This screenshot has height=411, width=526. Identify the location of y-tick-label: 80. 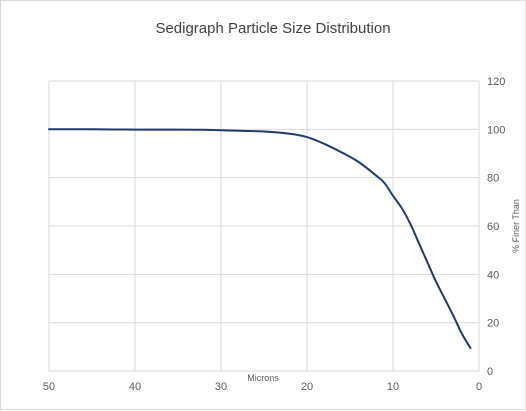
(493, 179).